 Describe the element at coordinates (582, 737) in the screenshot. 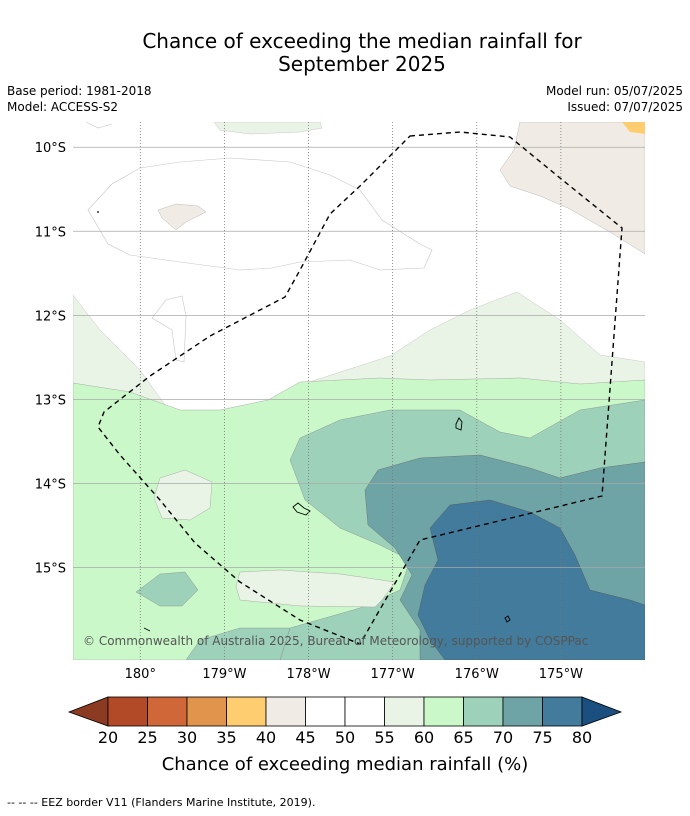

I see `colorbar-tick-label: 80` at that location.